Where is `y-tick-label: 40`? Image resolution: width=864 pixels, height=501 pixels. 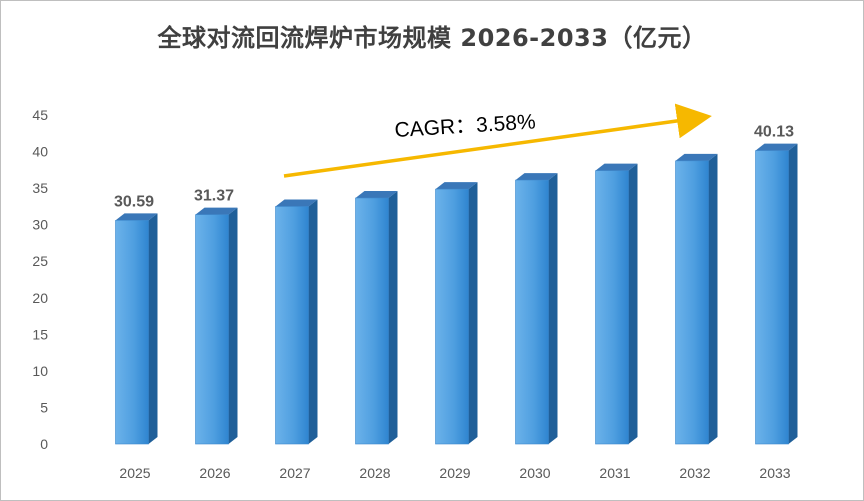 y-tick-label: 40 is located at coordinates (40, 152).